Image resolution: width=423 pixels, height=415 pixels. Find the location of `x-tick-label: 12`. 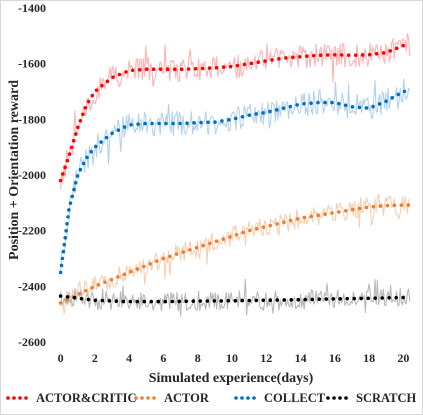

x-tick-label: 12 is located at coordinates (266, 358).